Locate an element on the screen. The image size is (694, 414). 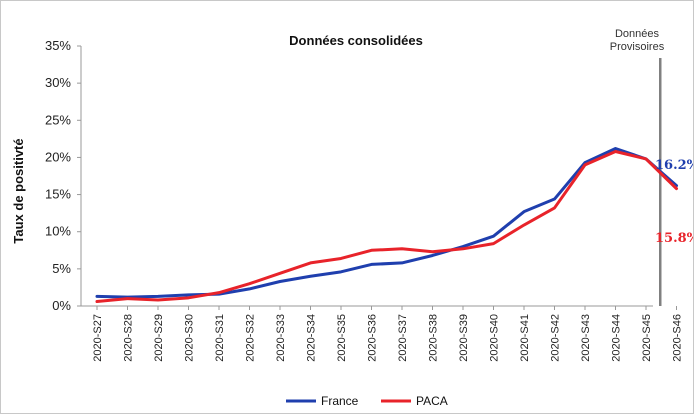
x-tick-label: 2020-S36 is located at coordinates (373, 338).